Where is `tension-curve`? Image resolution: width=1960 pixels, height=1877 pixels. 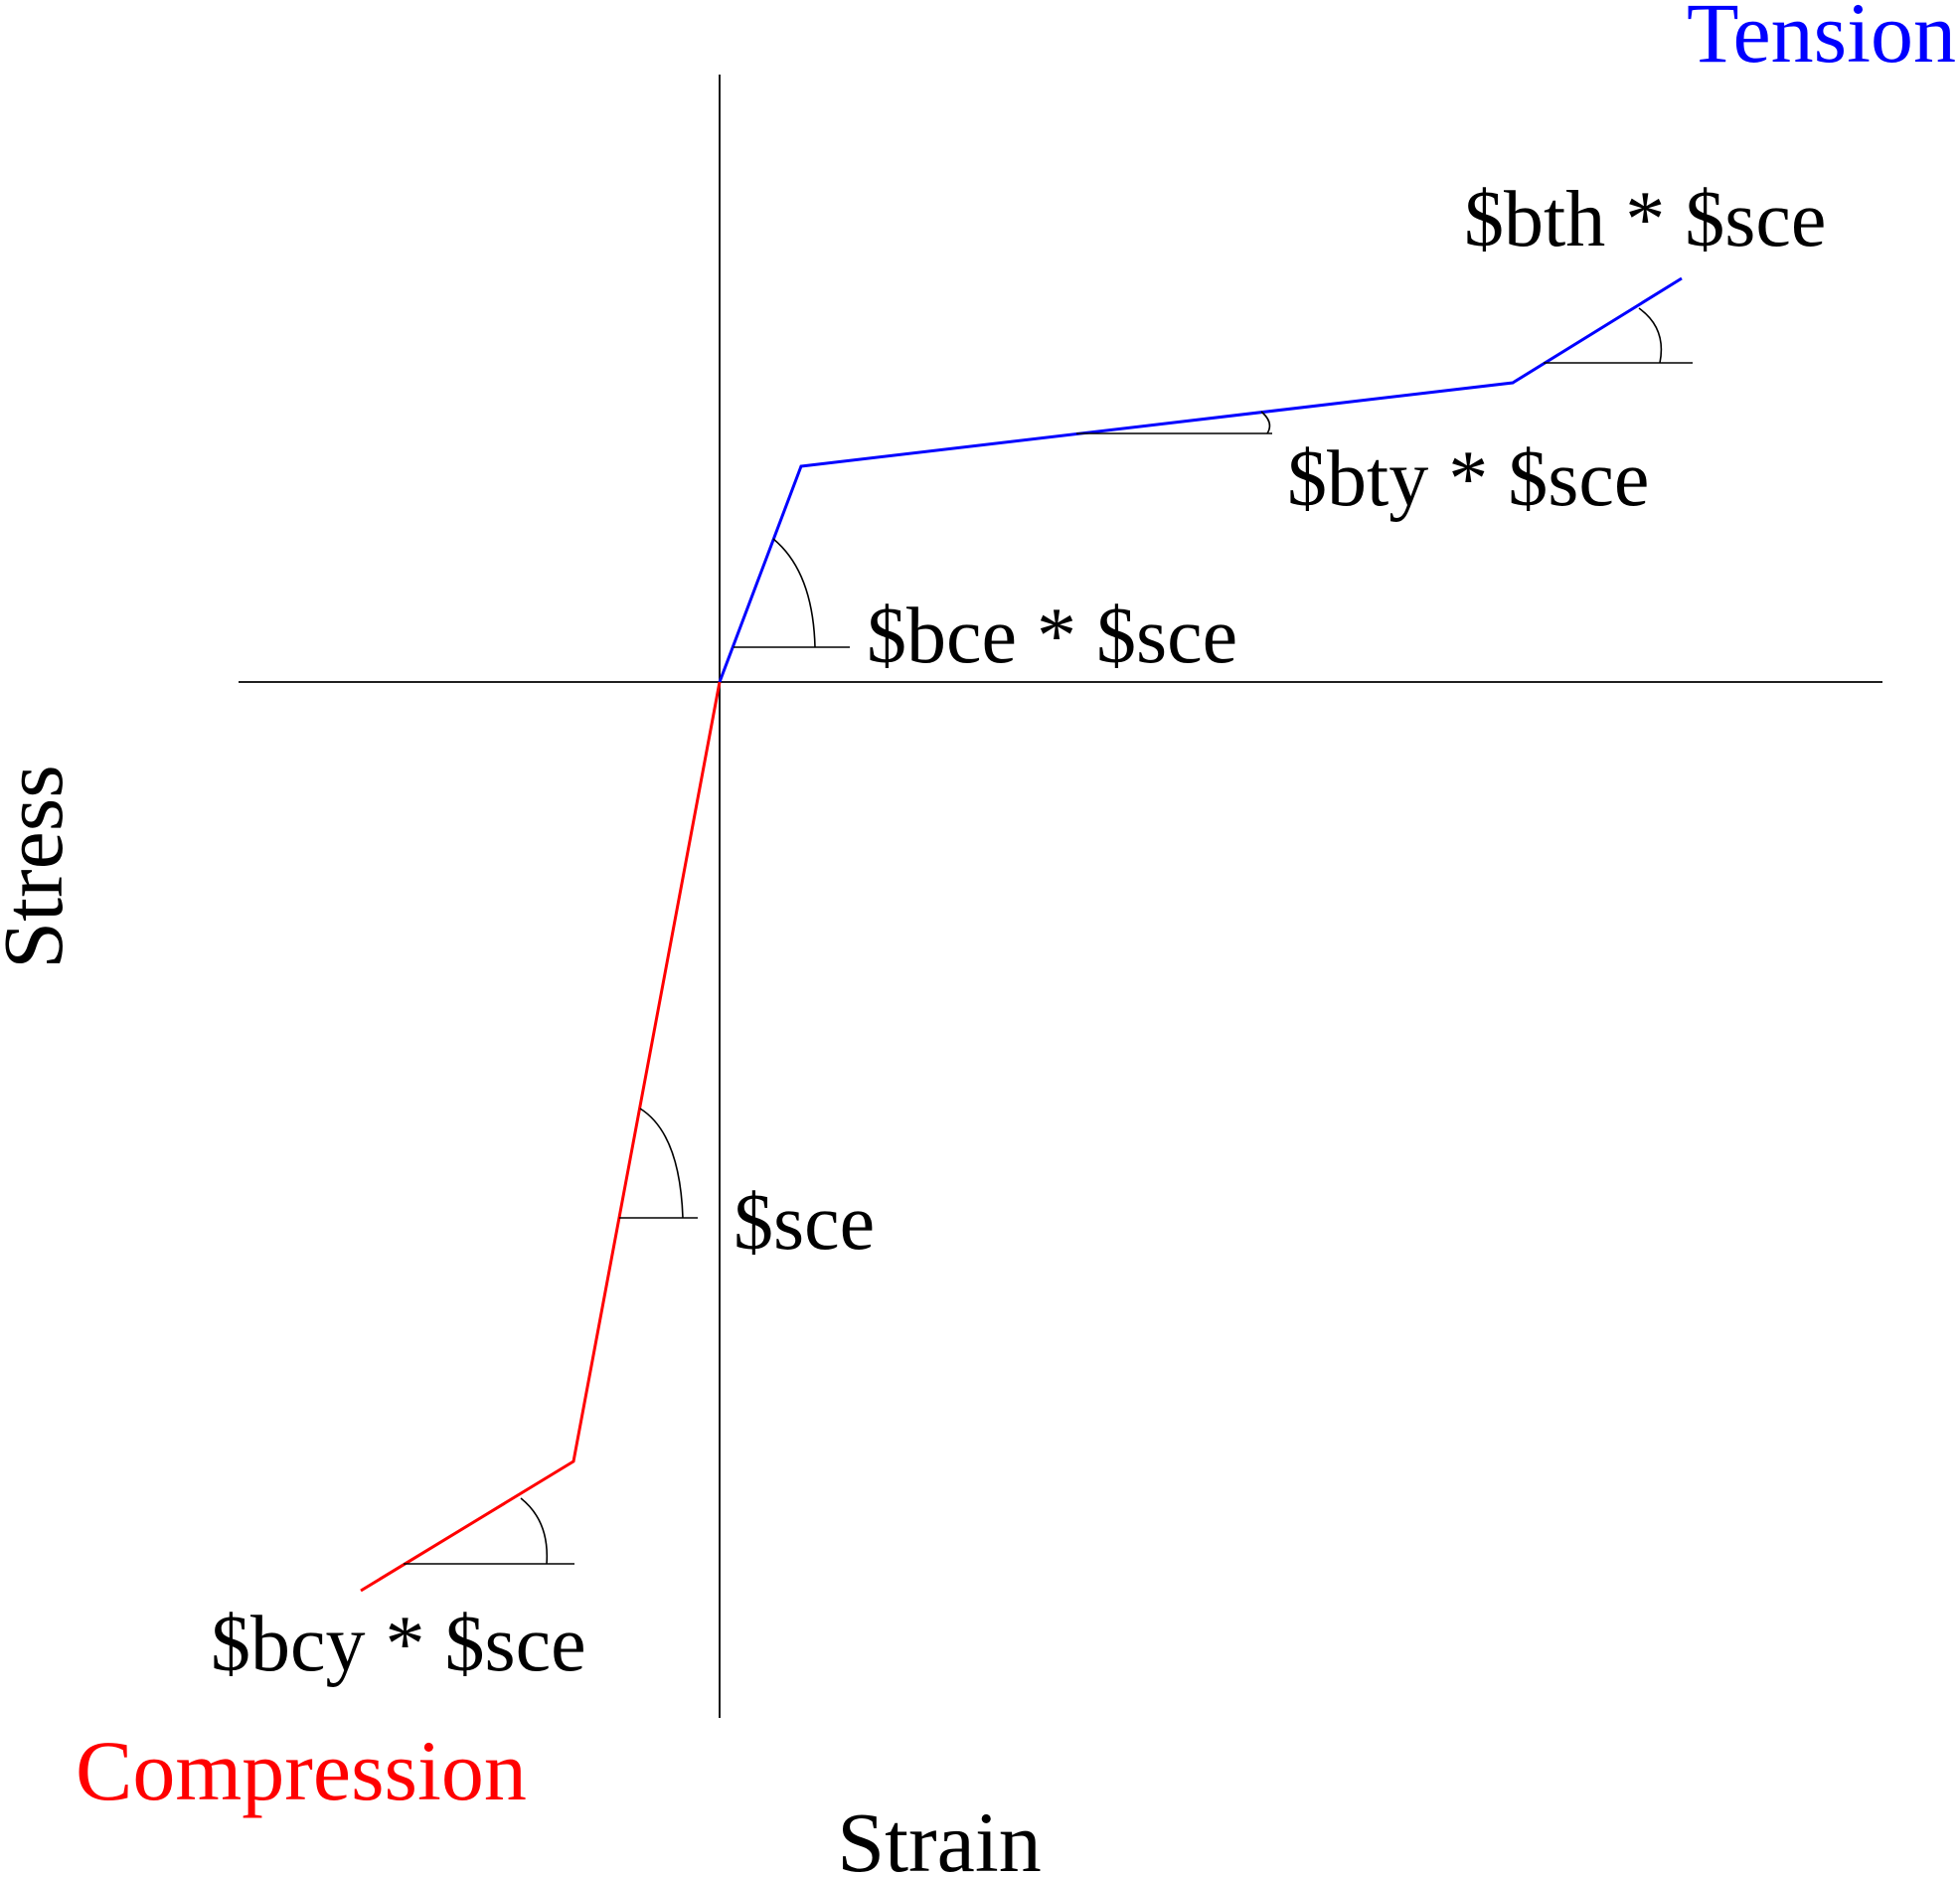
tension-curve is located at coordinates (1201, 479).